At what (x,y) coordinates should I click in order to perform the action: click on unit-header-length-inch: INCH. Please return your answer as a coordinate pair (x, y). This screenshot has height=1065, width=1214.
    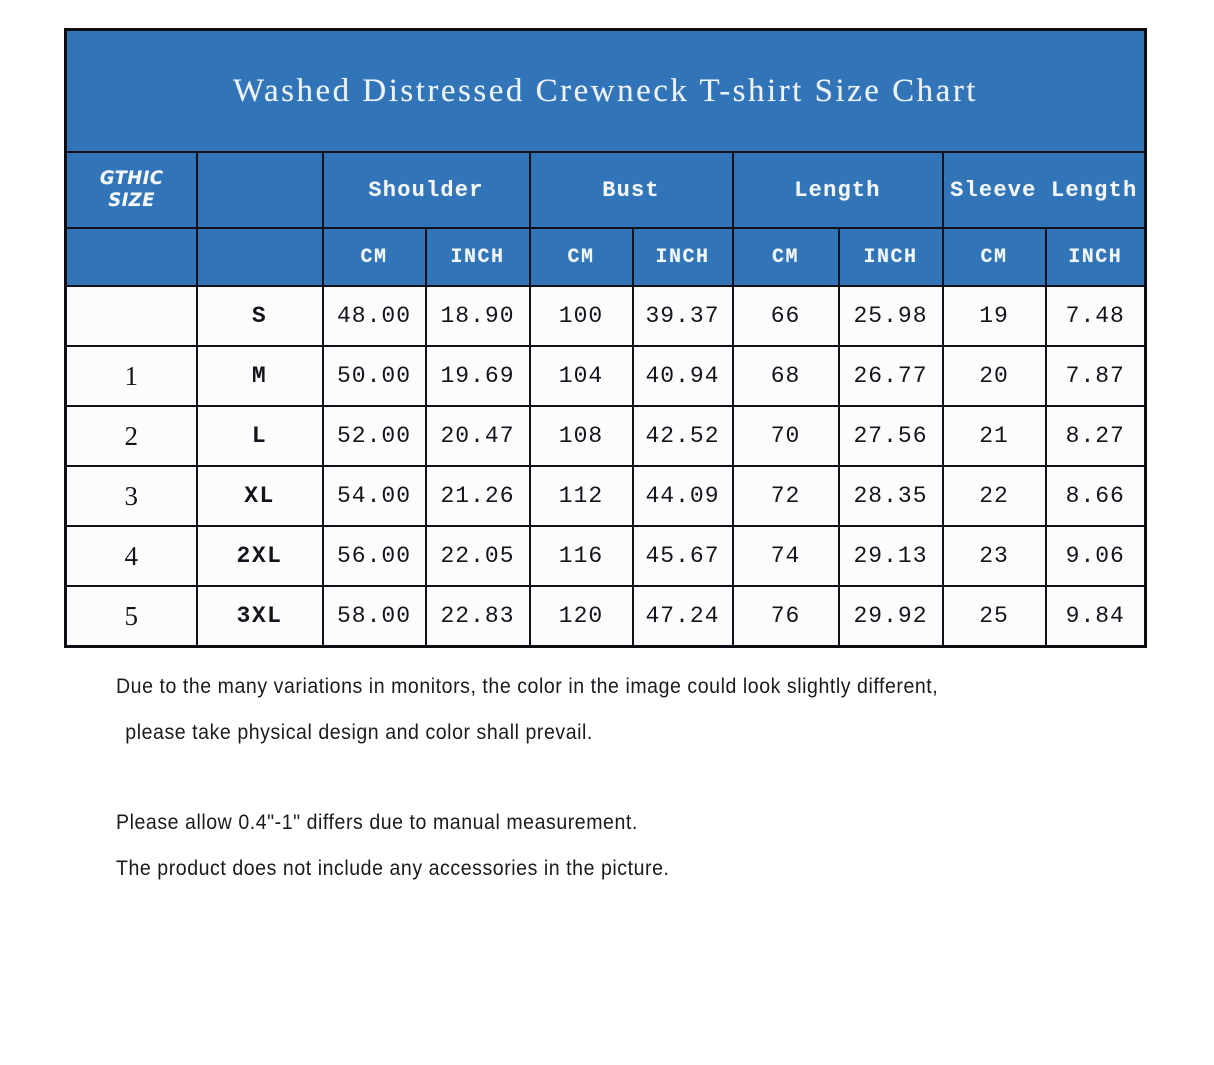
    Looking at the image, I should click on (890, 257).